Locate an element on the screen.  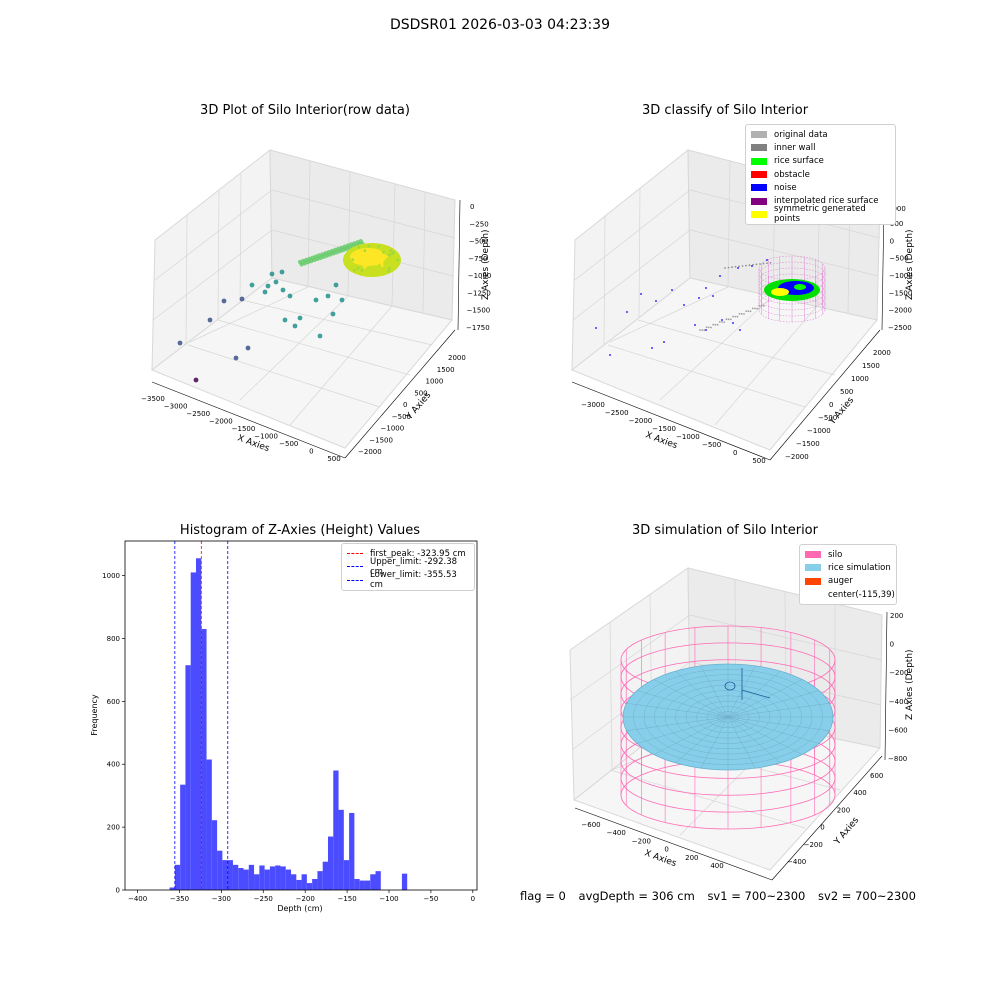
raw-y-tick-label: 0 is located at coordinates (405, 405).